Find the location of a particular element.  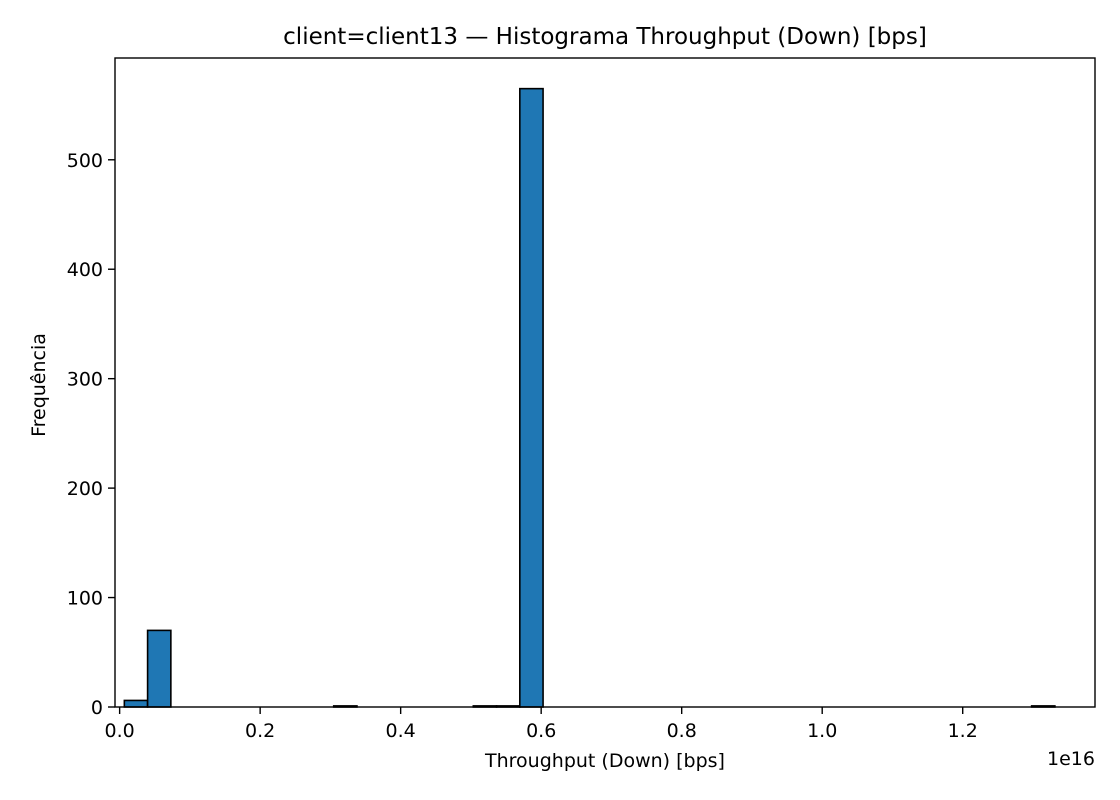

y-tick-label: 200 is located at coordinates (85, 489).